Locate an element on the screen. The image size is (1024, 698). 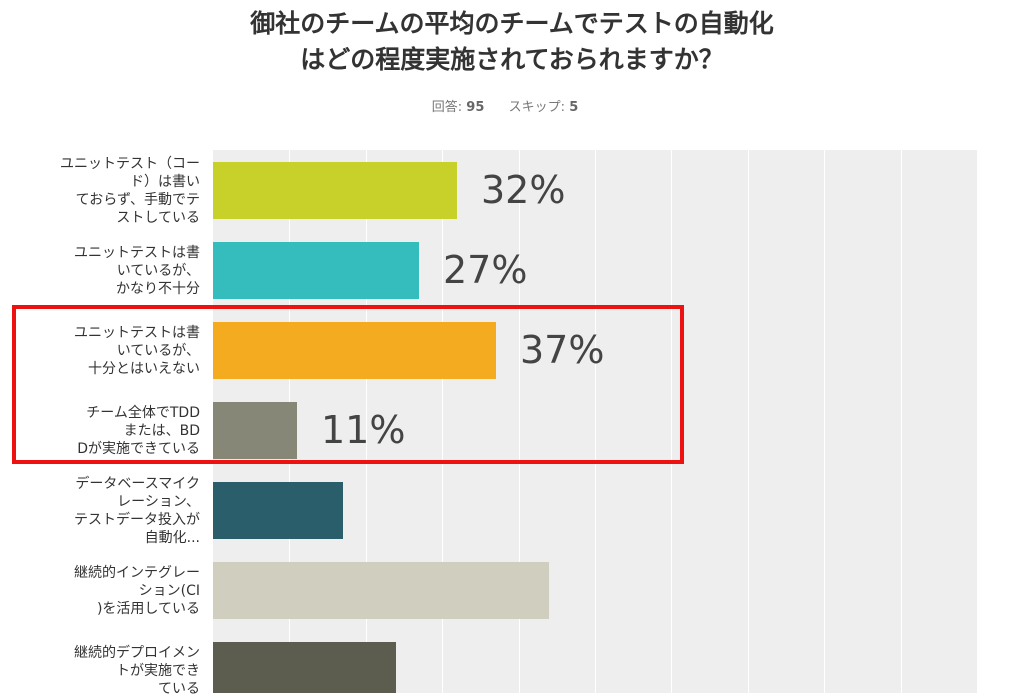
category-label-line: ておらず、手動でテ is located at coordinates (137, 199).